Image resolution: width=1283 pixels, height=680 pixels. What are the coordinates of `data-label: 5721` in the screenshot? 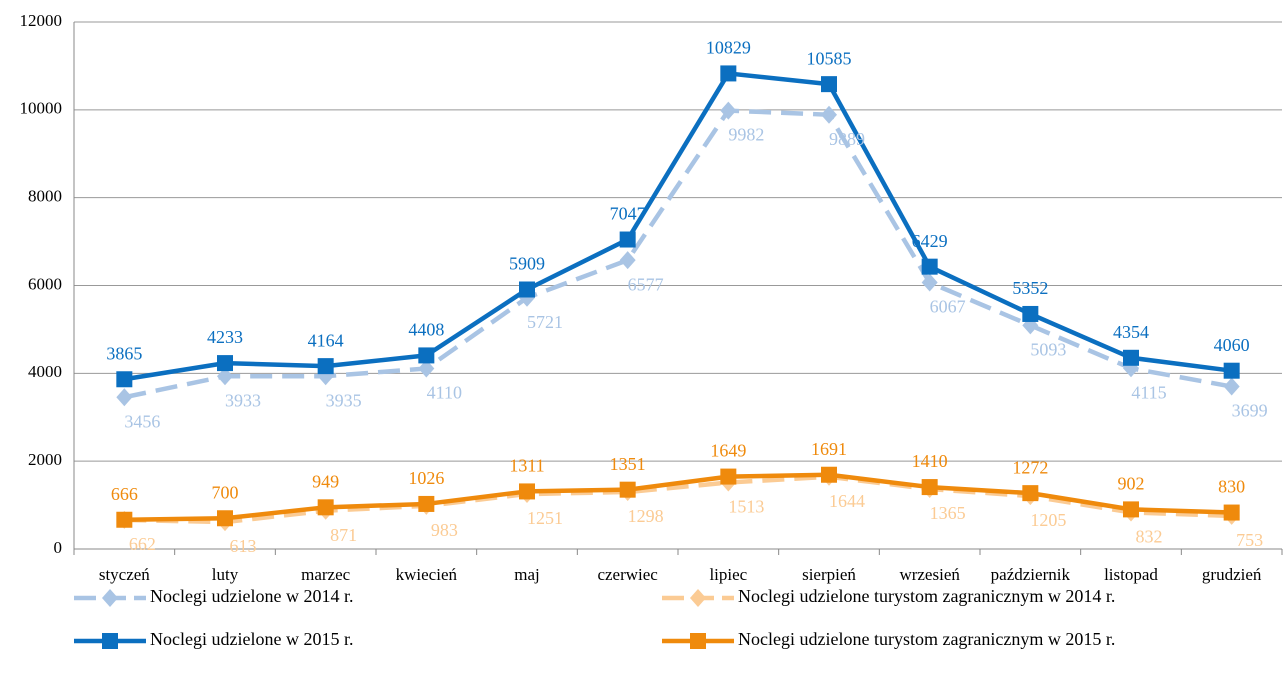 It's located at (545, 322).